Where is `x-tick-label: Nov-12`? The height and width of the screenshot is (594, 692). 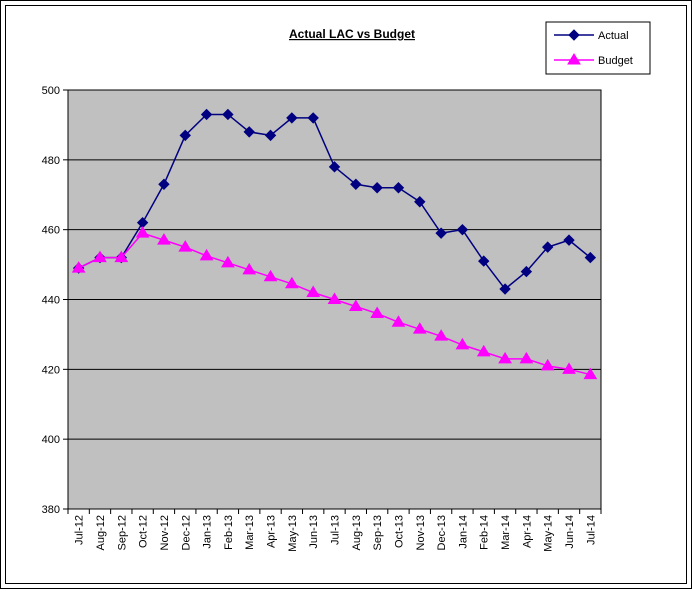
x-tick-label: Nov-12 is located at coordinates (165, 532).